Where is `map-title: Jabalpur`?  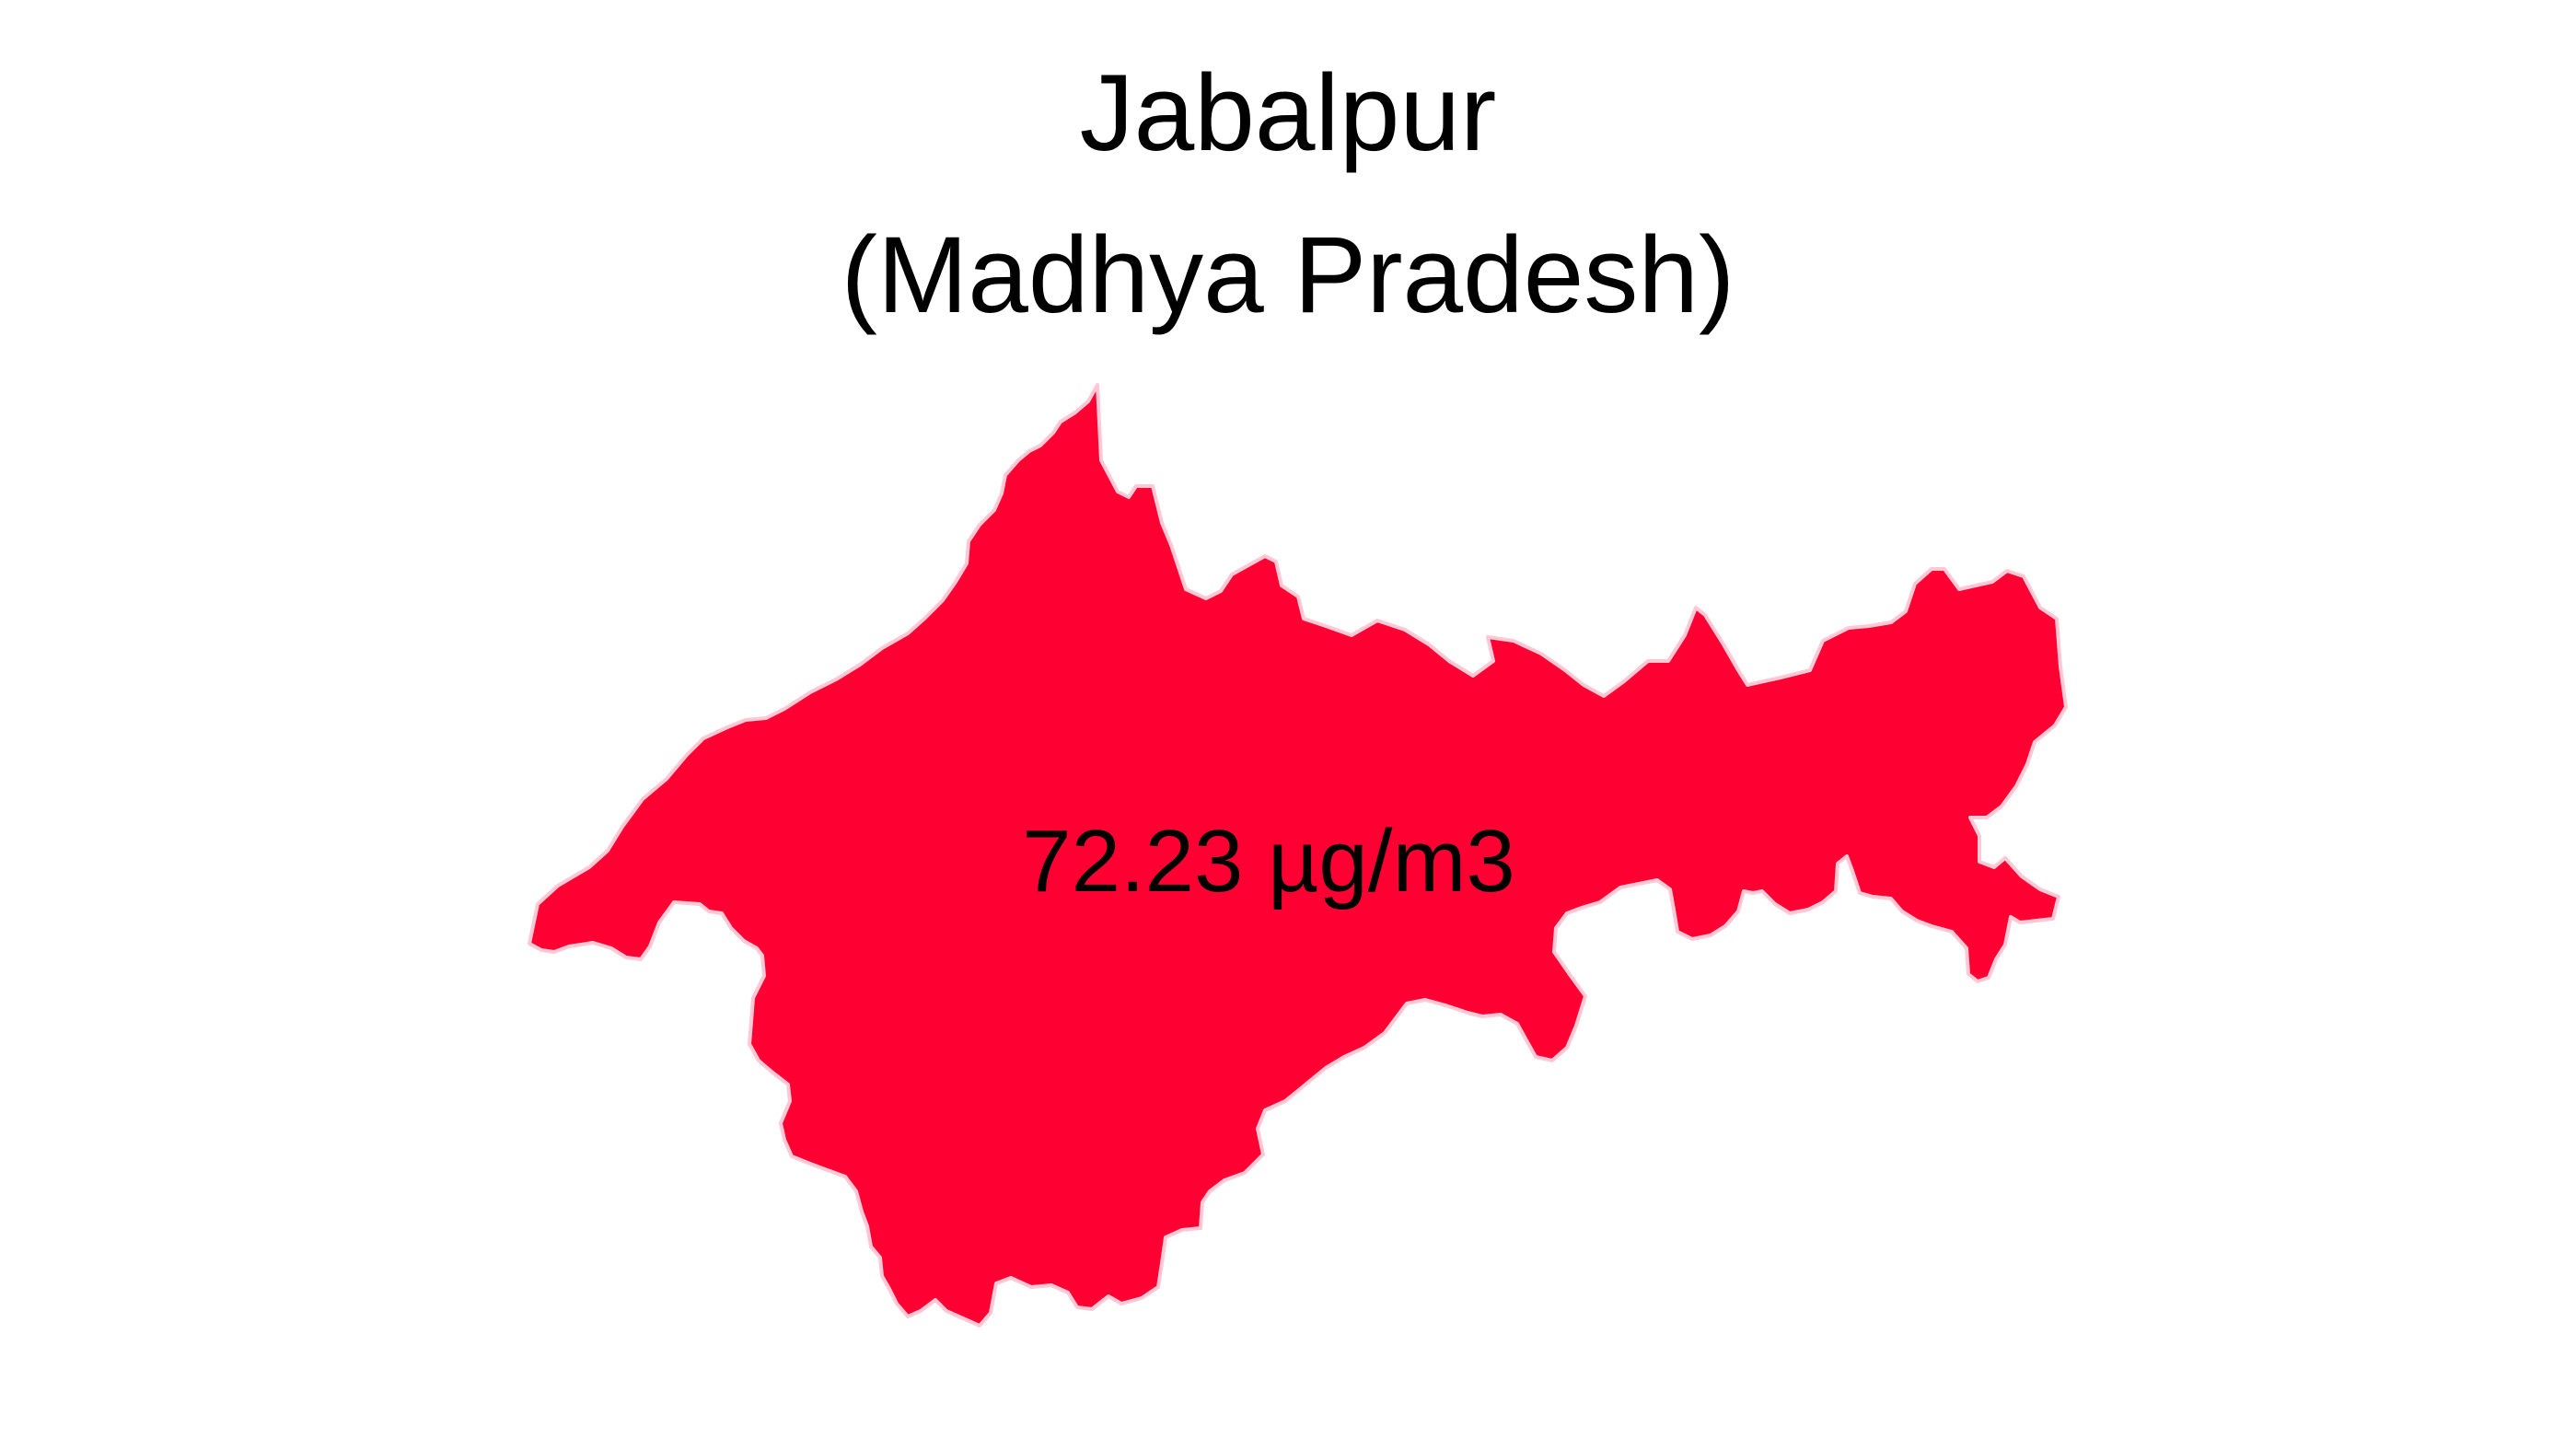 map-title: Jabalpur is located at coordinates (1288, 113).